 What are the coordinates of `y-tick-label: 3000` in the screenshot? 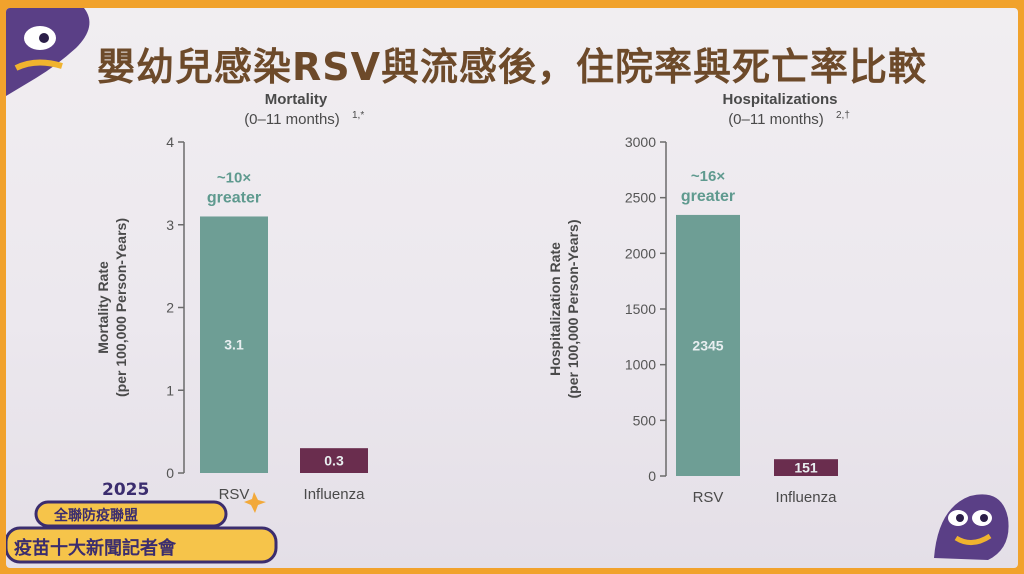 It's located at (640, 142).